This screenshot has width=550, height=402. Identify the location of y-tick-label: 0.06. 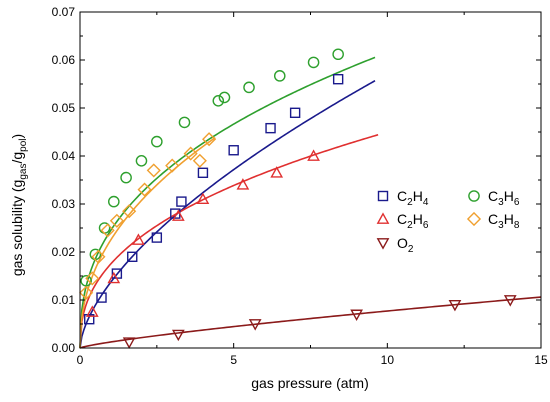
(64, 60).